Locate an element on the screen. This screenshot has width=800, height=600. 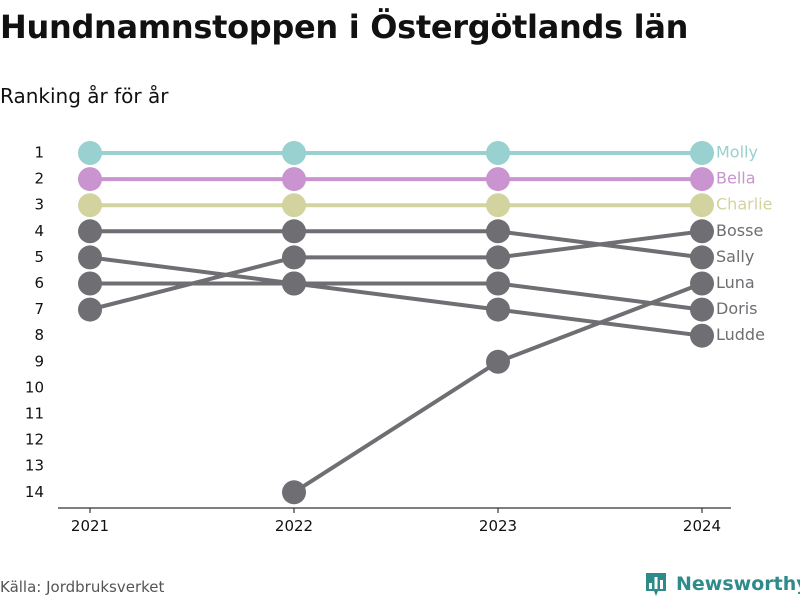
y-tick-label: 3 is located at coordinates (39, 205).